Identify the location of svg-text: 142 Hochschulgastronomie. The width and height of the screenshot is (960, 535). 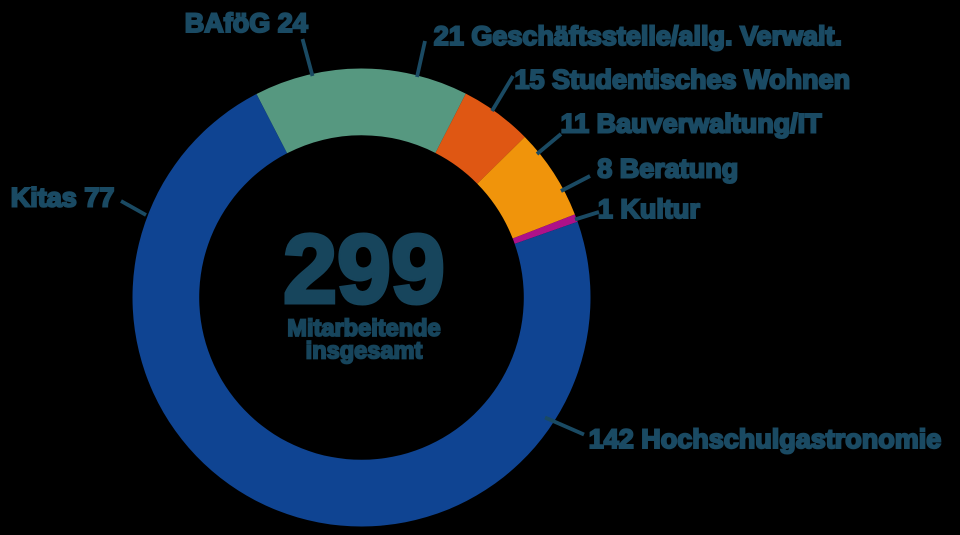
(765, 439).